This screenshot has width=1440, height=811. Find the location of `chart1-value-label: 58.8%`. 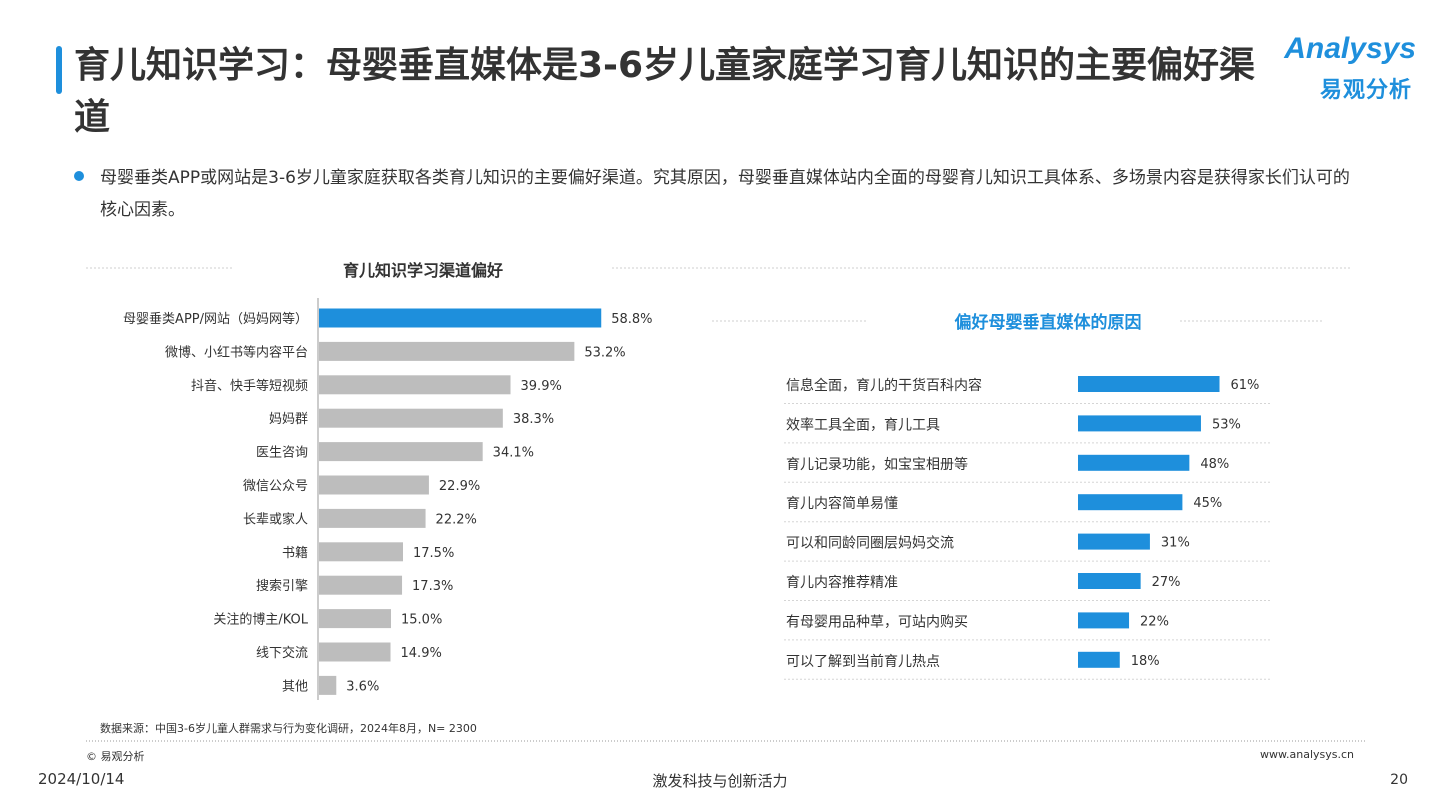

chart1-value-label: 58.8% is located at coordinates (631, 319).